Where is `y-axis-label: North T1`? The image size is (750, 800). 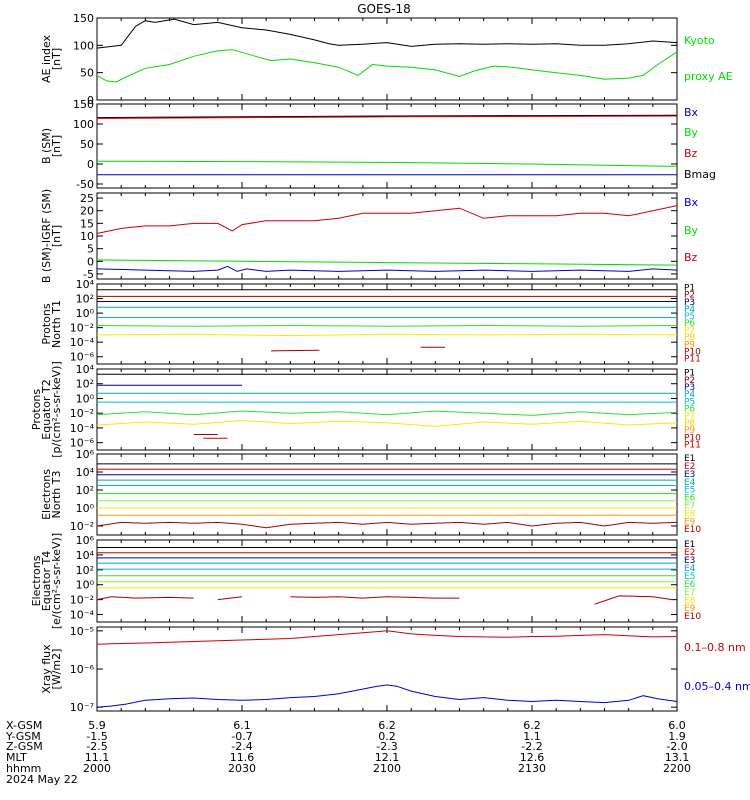
y-axis-label: North T1 is located at coordinates (56, 324).